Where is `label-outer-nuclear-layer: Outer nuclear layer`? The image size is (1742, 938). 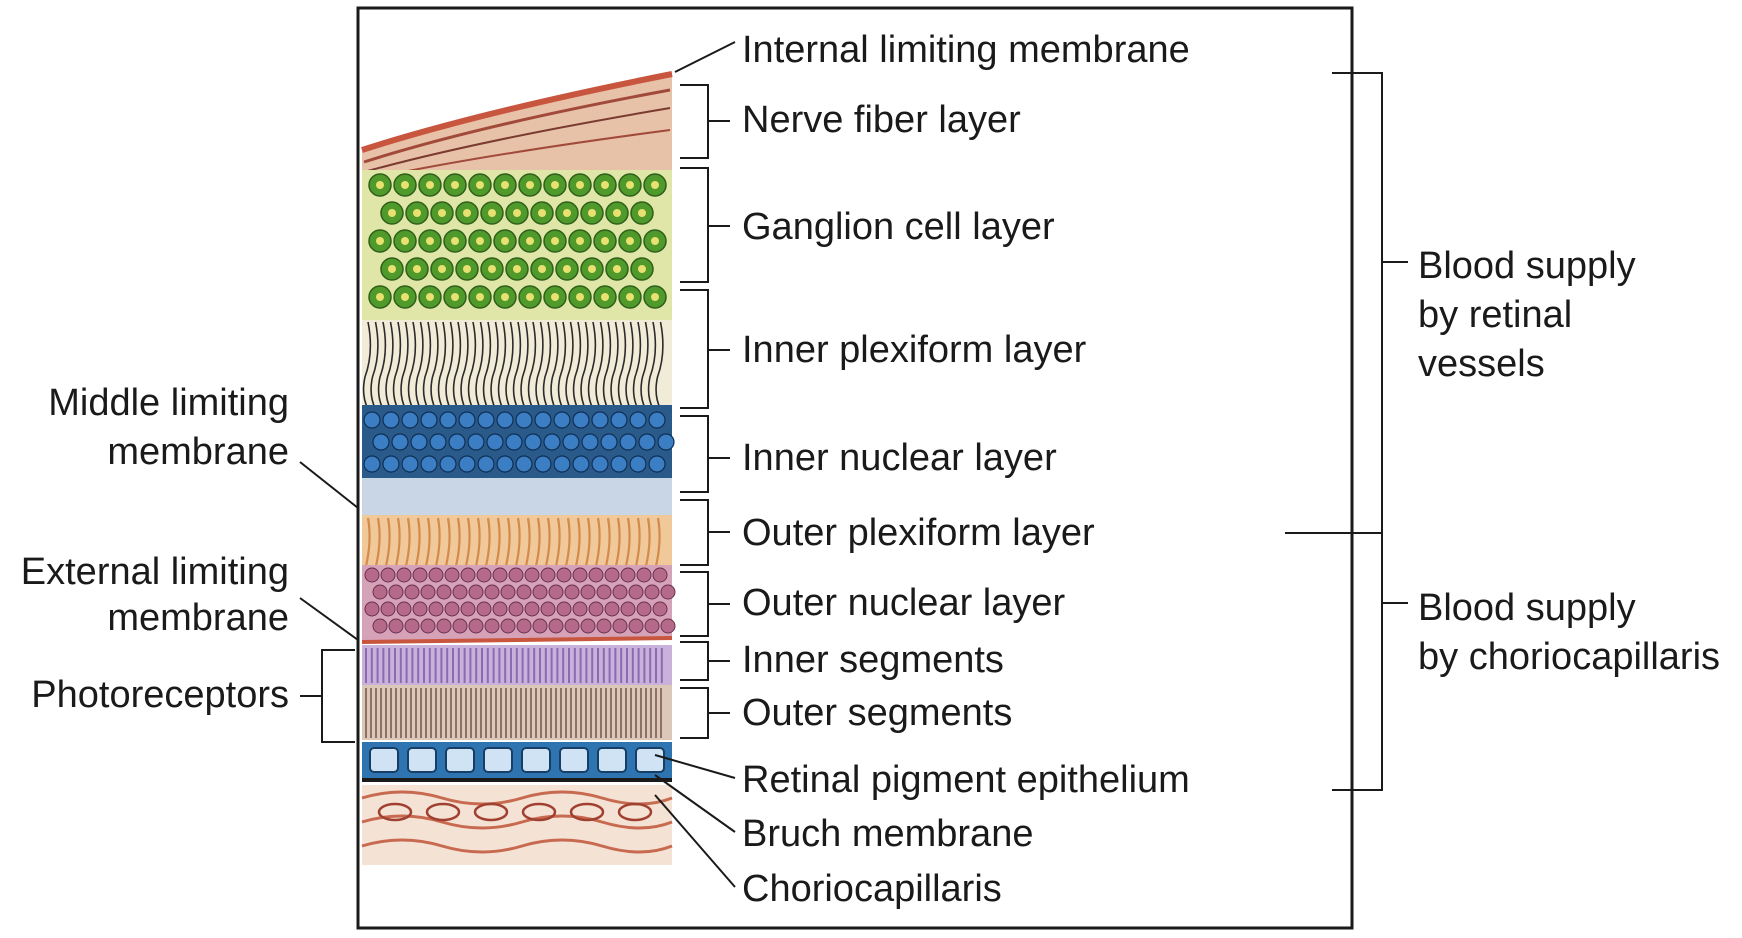 label-outer-nuclear-layer: Outer nuclear layer is located at coordinates (904, 603).